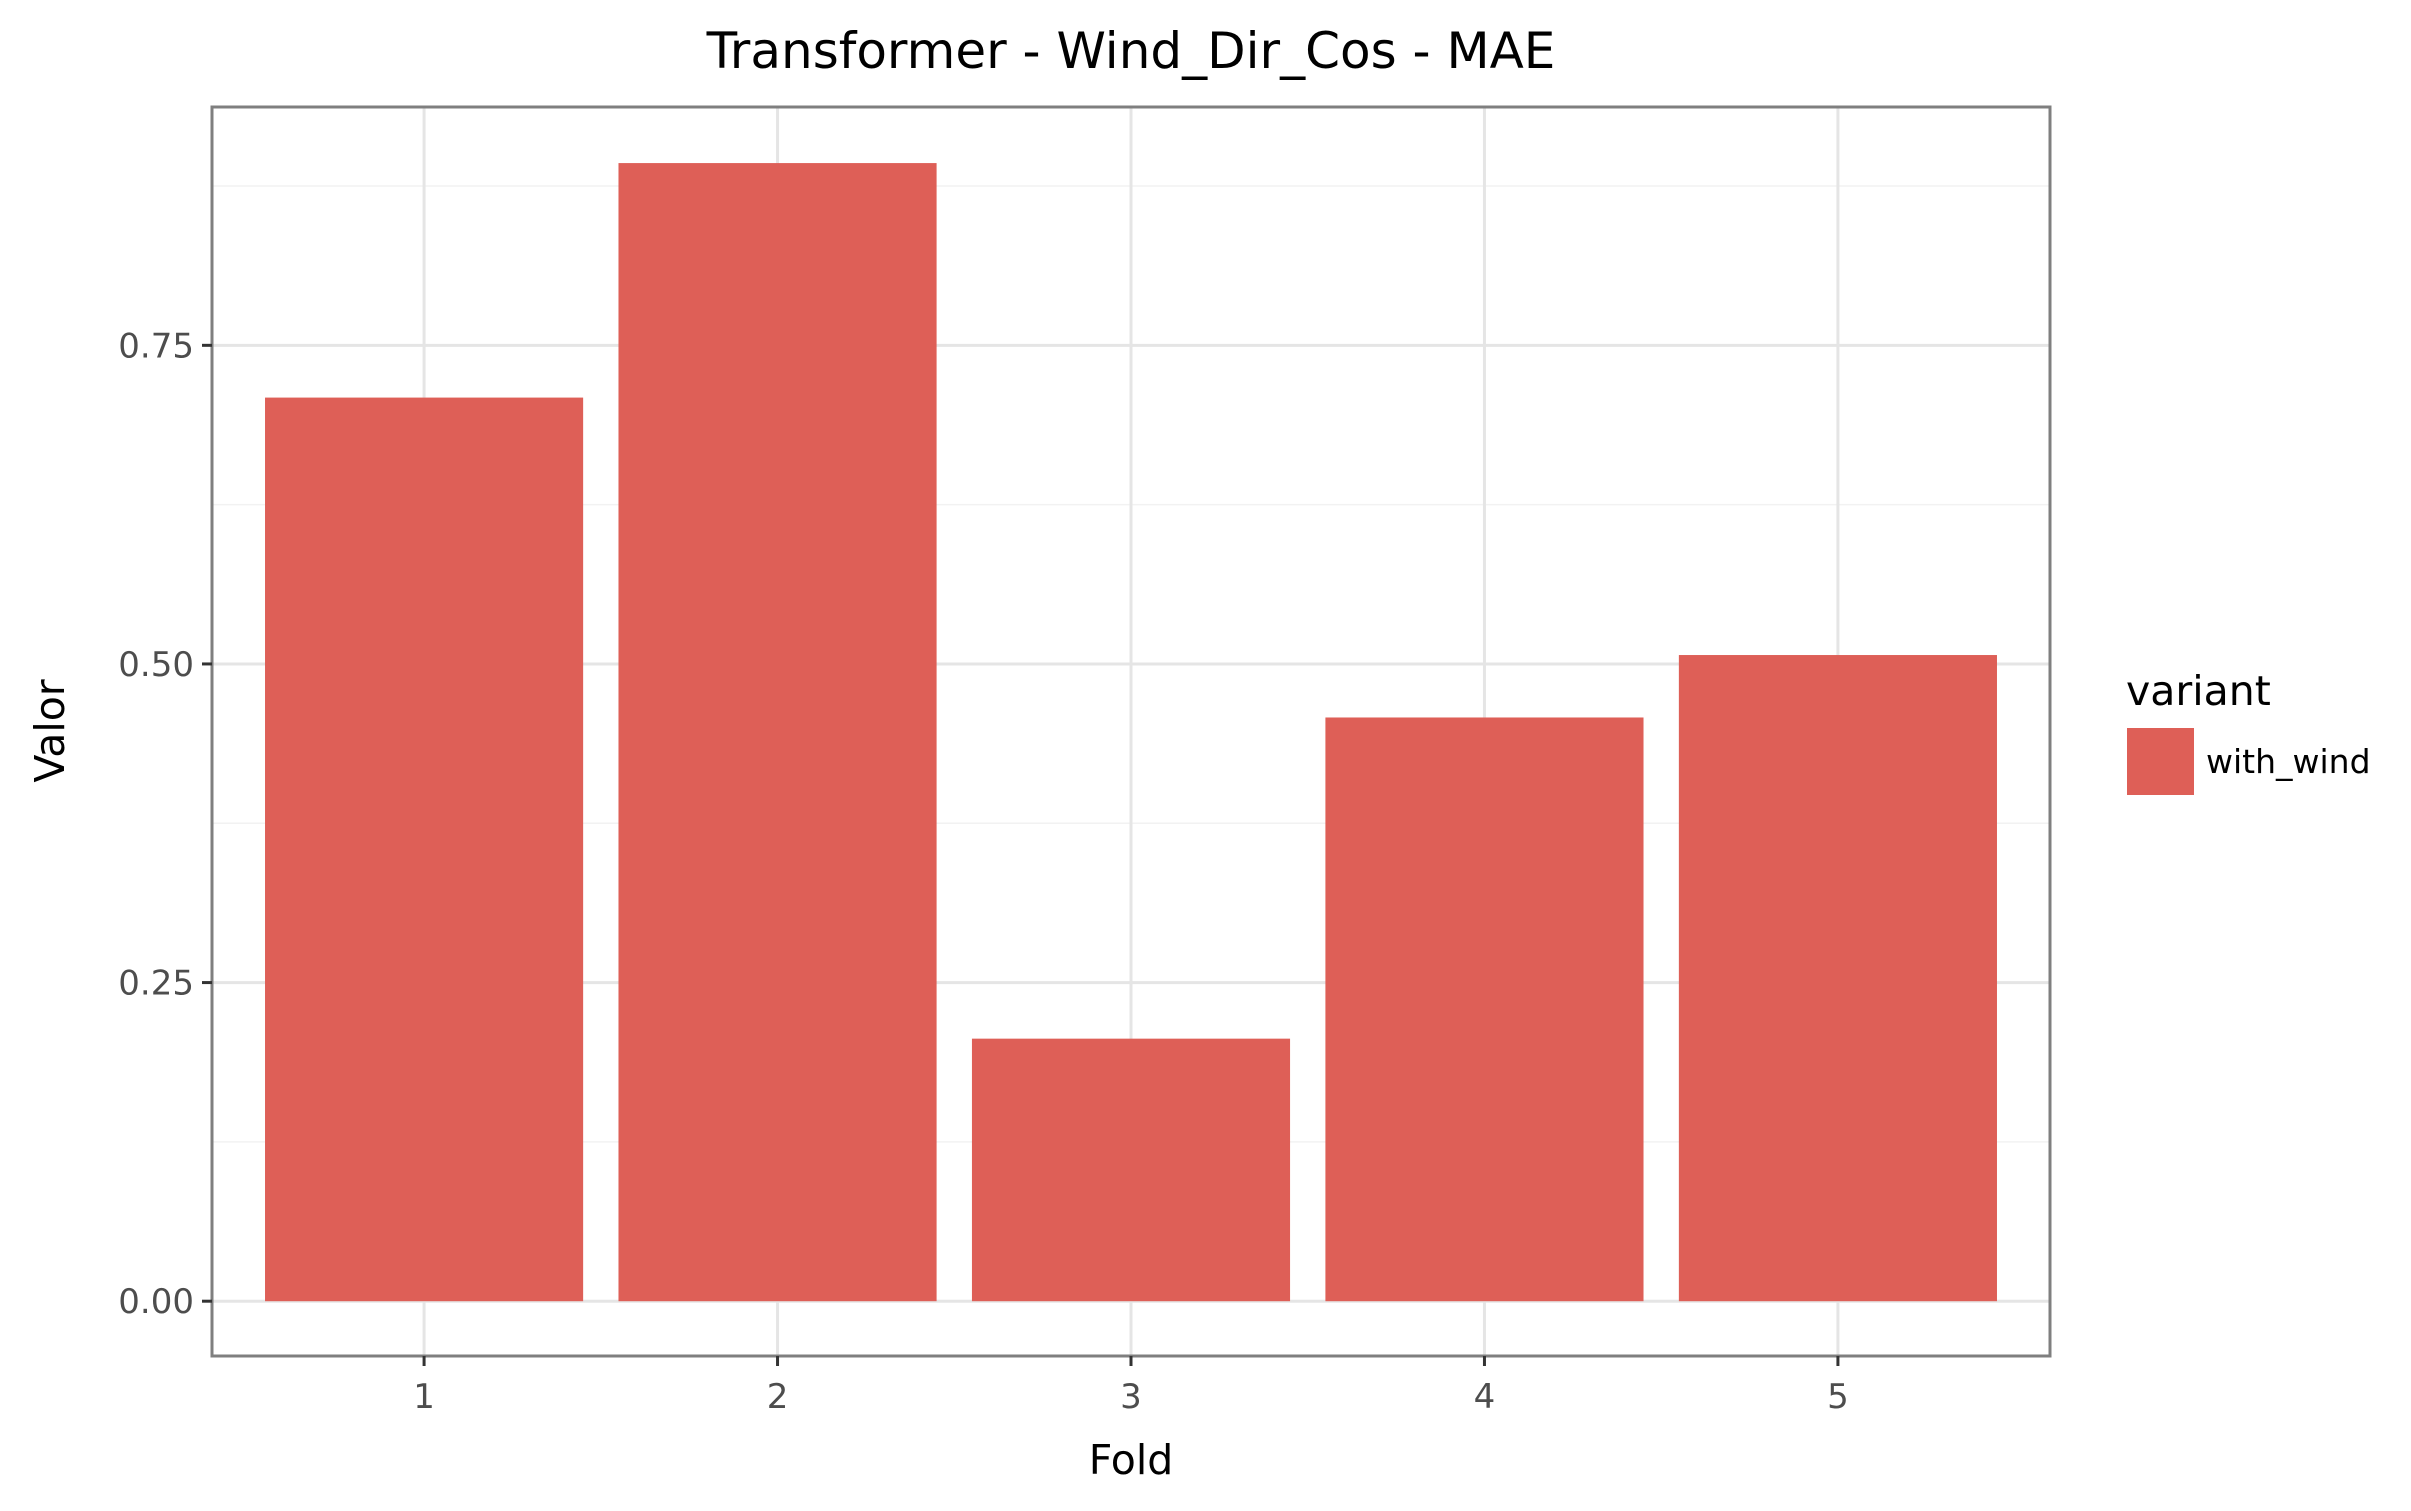  What do you see at coordinates (778, 1397) in the screenshot?
I see `x-tick-label: 2` at bounding box center [778, 1397].